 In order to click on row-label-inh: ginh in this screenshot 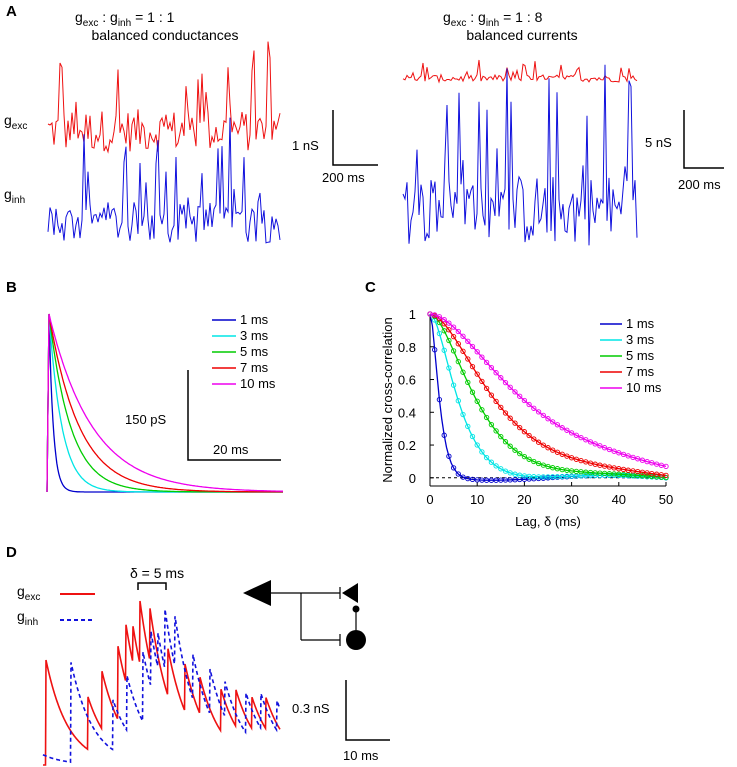, I will do `click(14, 196)`.